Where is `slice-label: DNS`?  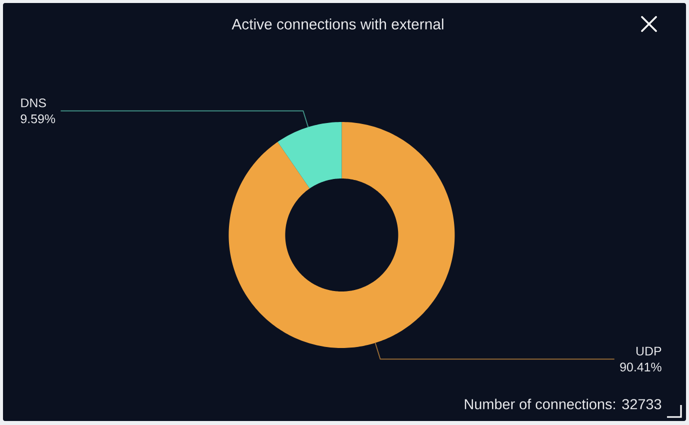
slice-label: DNS is located at coordinates (33, 103).